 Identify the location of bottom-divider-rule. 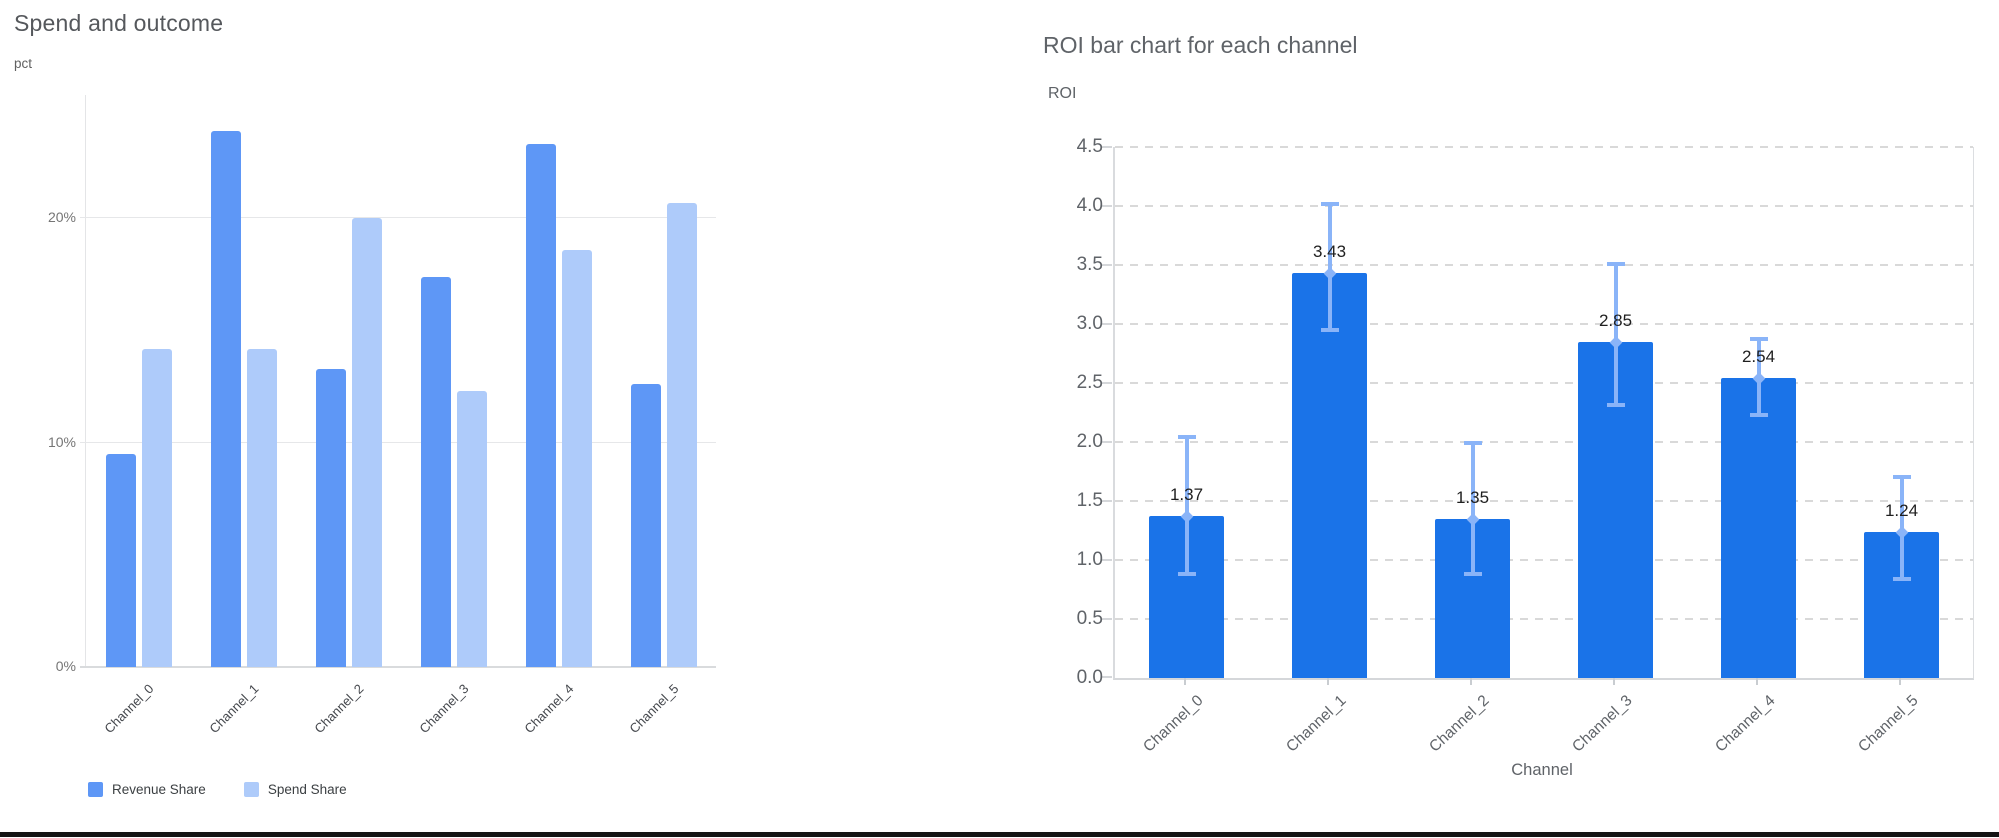
(999, 834).